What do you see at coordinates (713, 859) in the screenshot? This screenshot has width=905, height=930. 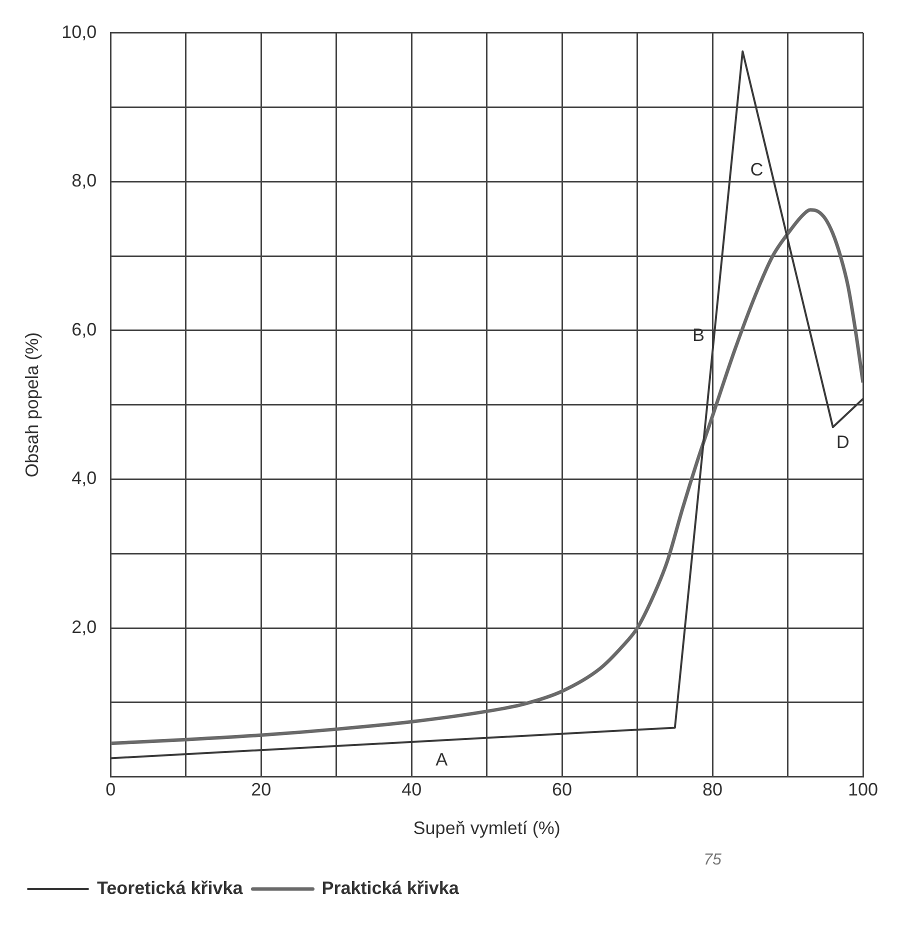 I see `text: 75` at bounding box center [713, 859].